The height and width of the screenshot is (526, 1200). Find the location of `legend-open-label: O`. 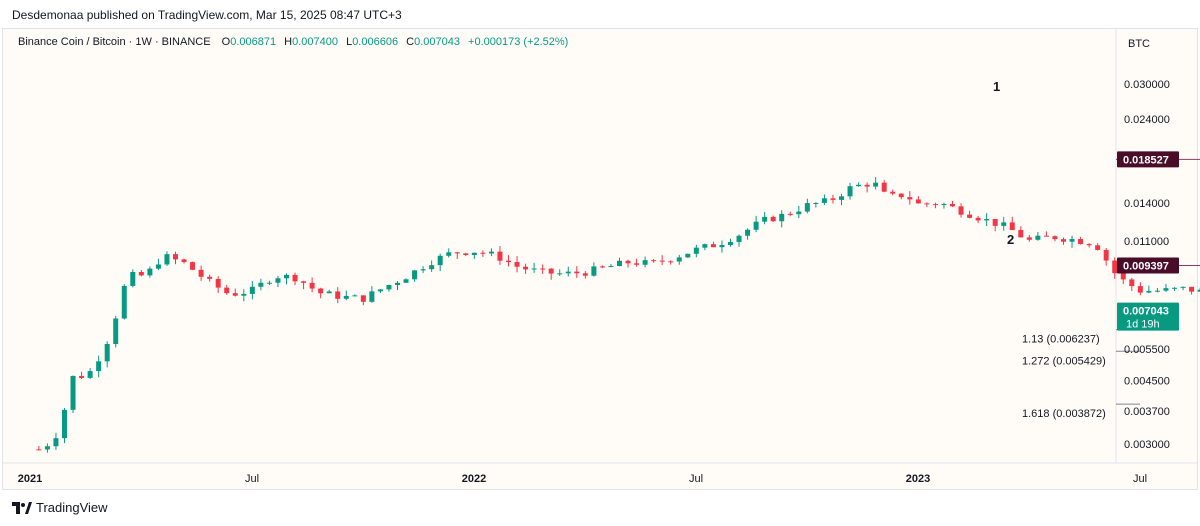

legend-open-label: O is located at coordinates (226, 42).